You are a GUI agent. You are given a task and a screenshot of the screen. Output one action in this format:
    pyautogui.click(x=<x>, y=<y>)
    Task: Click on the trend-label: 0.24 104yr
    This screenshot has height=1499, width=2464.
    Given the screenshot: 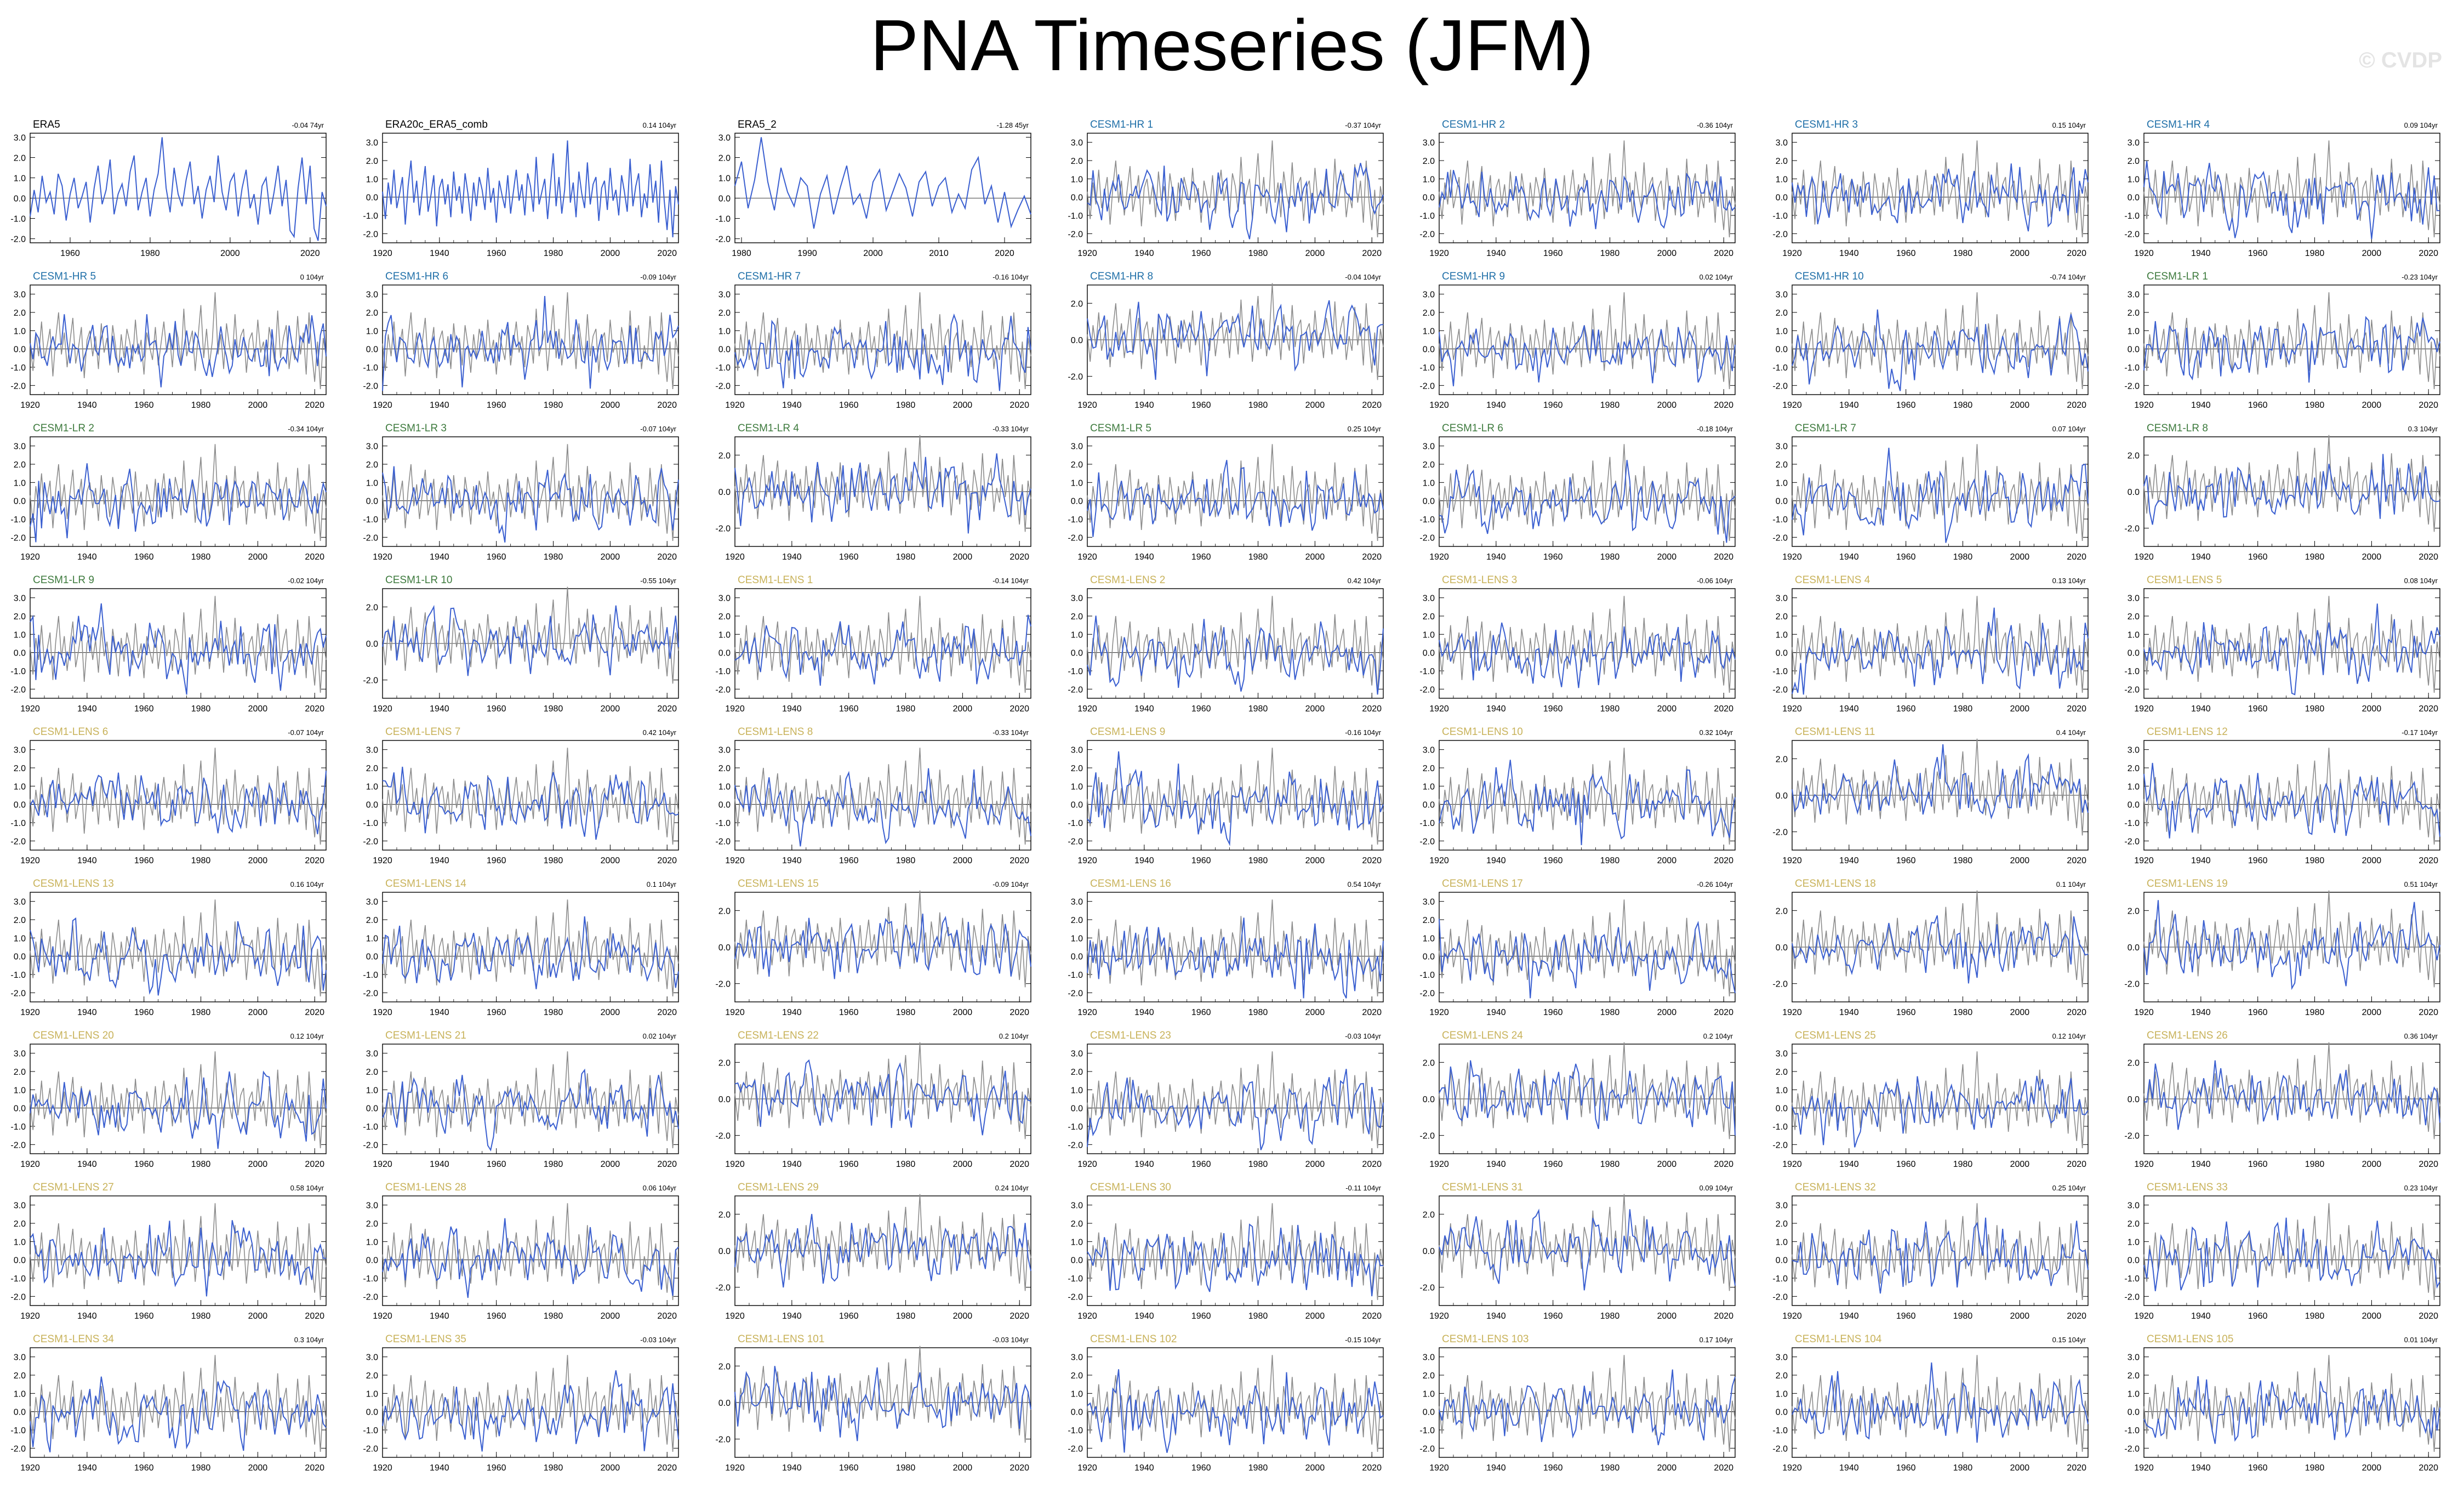 What is the action you would take?
    pyautogui.click(x=1012, y=1188)
    